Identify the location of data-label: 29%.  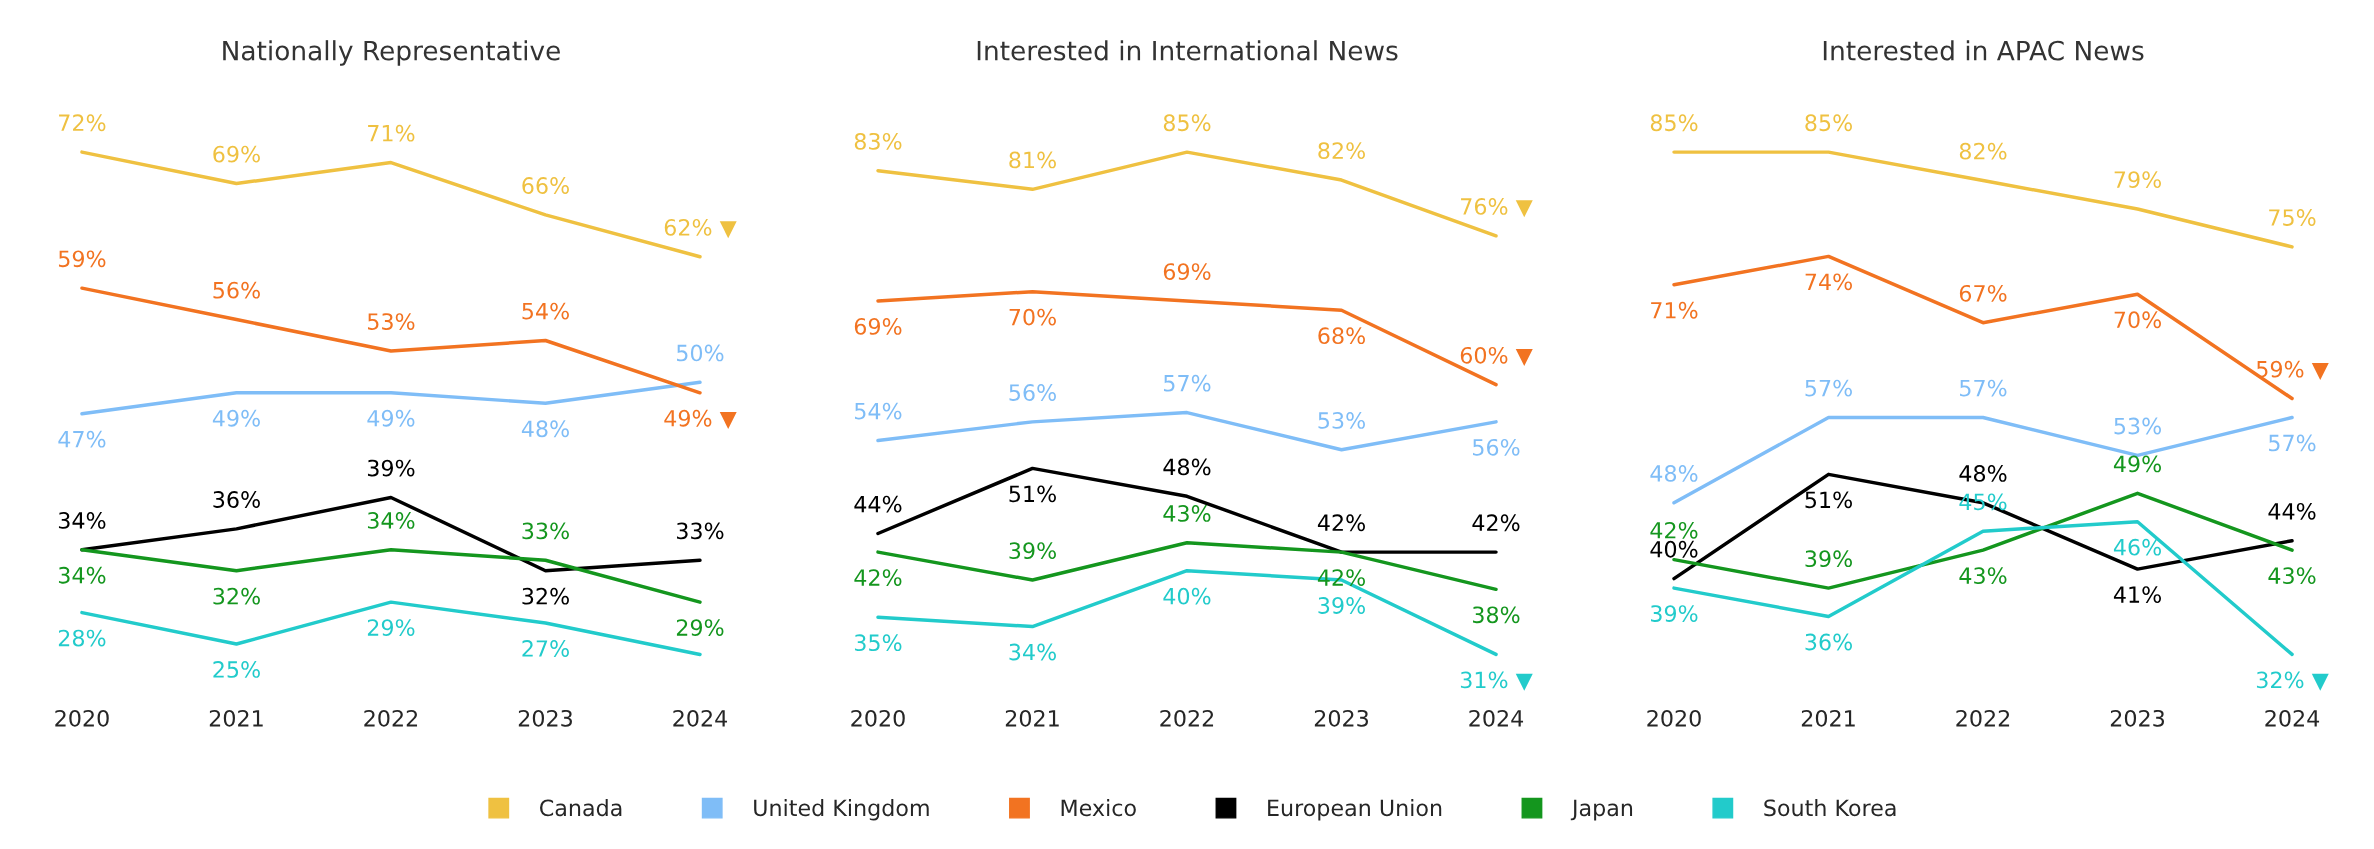
(391, 627).